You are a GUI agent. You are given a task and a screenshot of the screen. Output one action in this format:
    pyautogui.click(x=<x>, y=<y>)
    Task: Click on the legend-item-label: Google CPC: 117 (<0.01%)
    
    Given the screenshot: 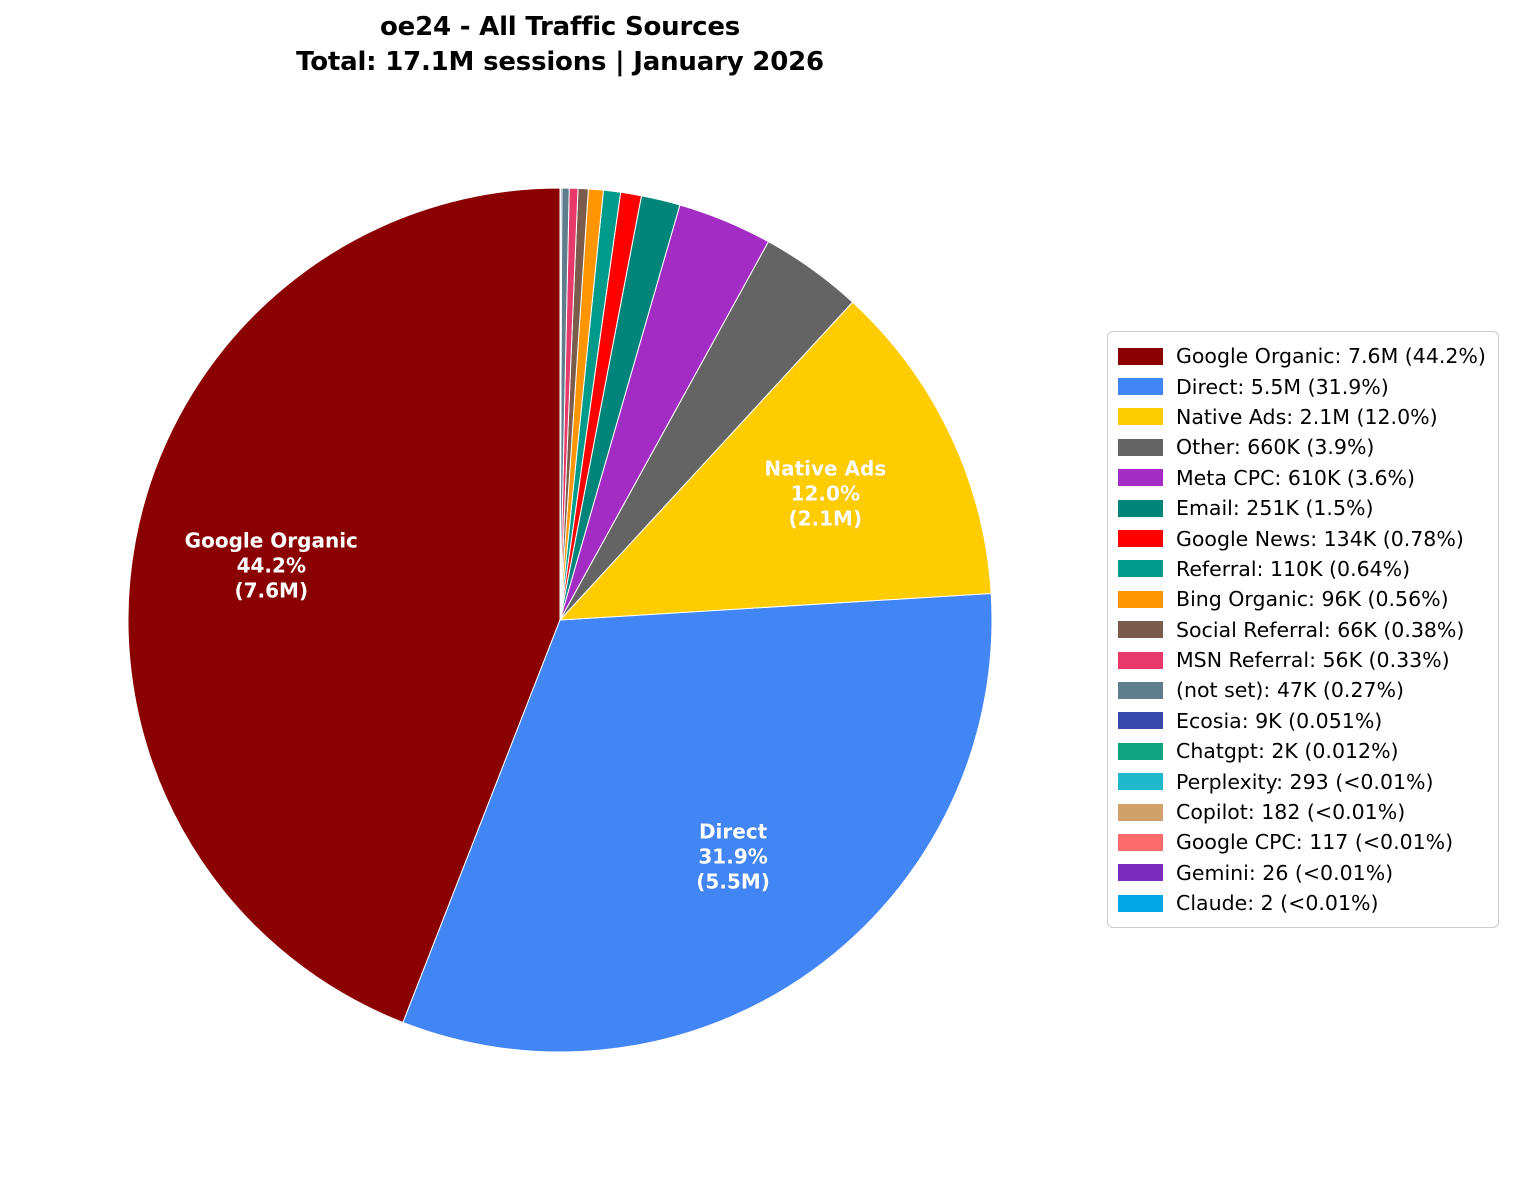 What is the action you would take?
    pyautogui.click(x=1315, y=842)
    